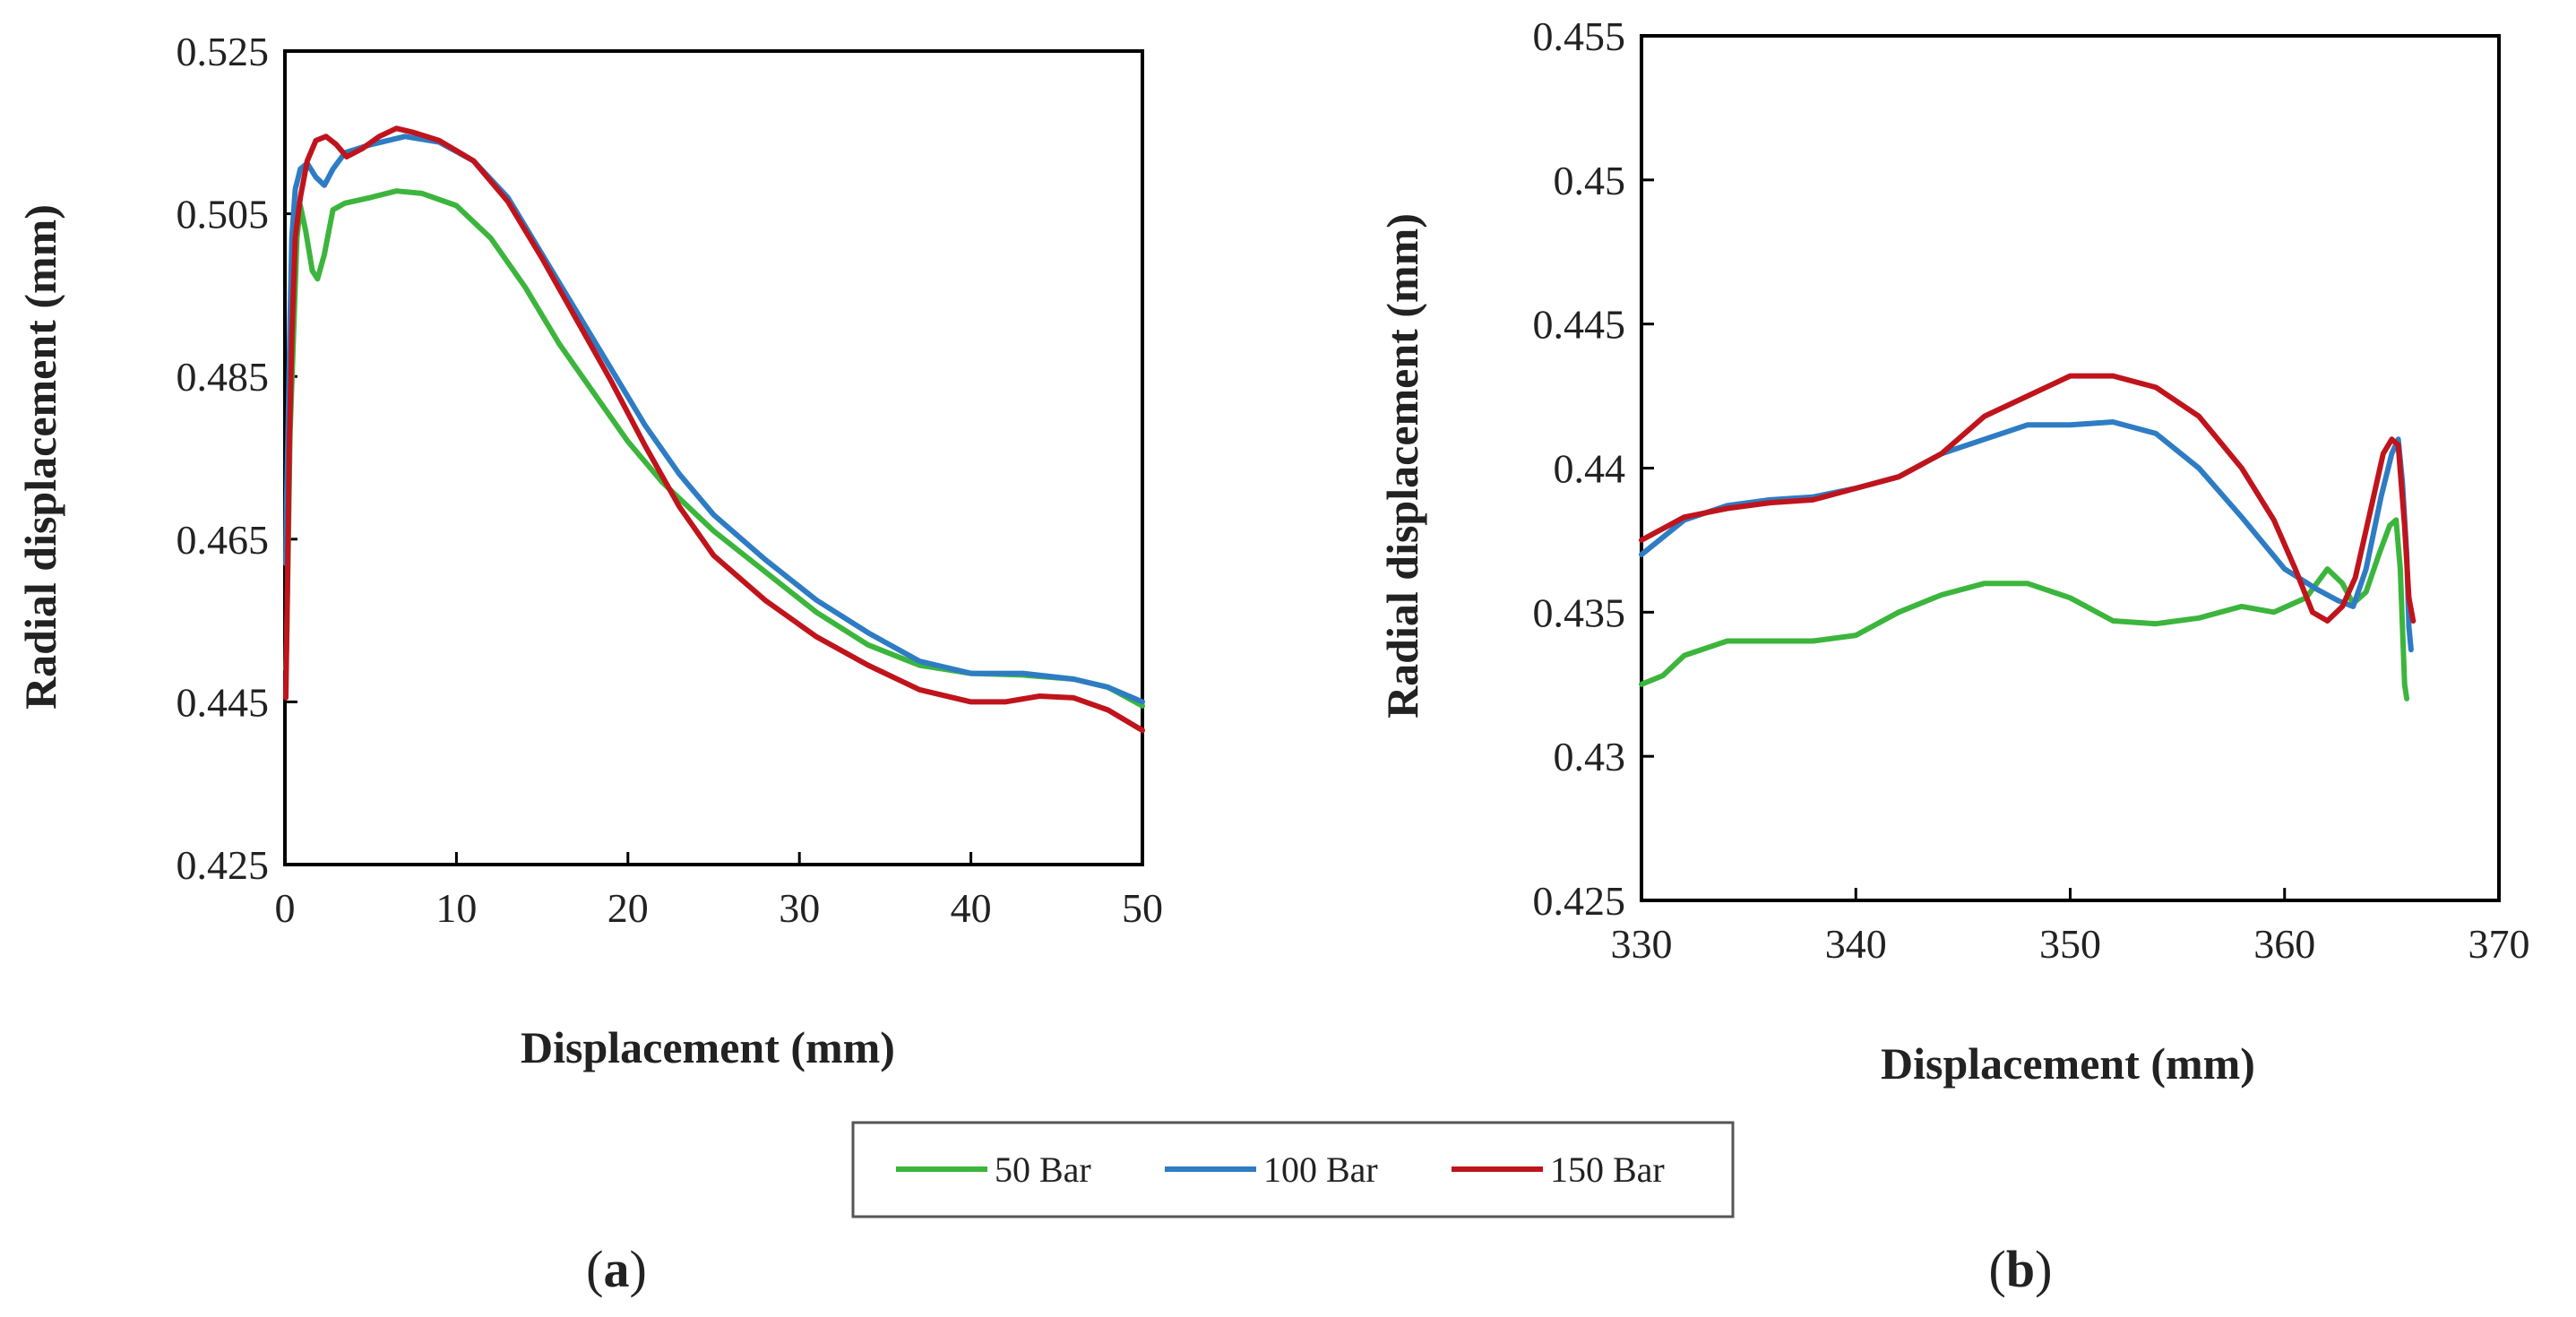  What do you see at coordinates (708, 1047) in the screenshot?
I see `x-axis-title-a: Displacement (mm)` at bounding box center [708, 1047].